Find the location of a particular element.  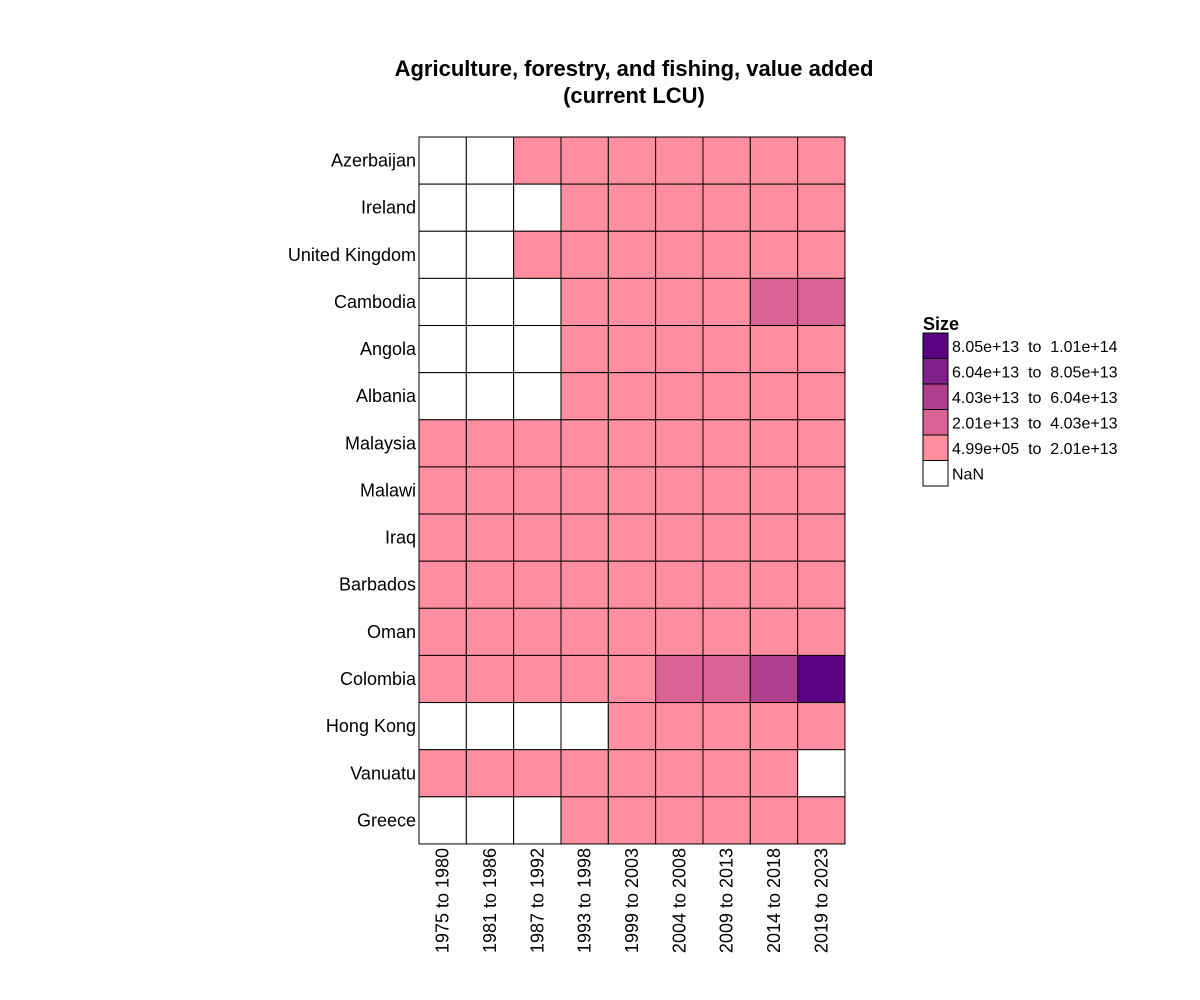

column-label: 1975 to 1980 is located at coordinates (443, 900).